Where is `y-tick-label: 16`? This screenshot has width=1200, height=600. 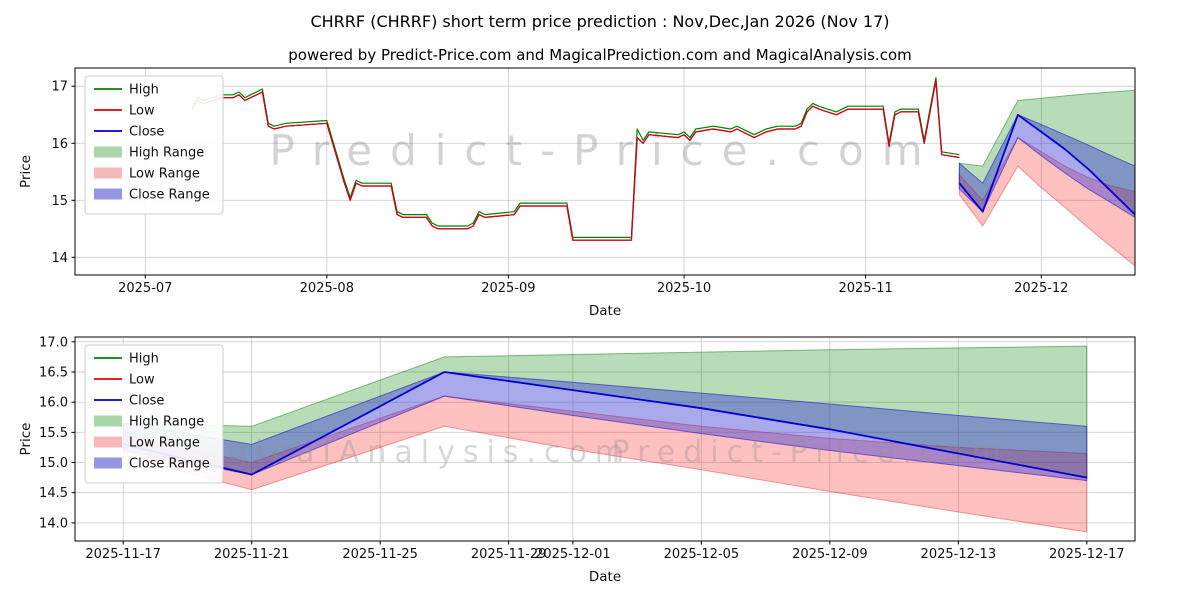
y-tick-label: 16 is located at coordinates (59, 144).